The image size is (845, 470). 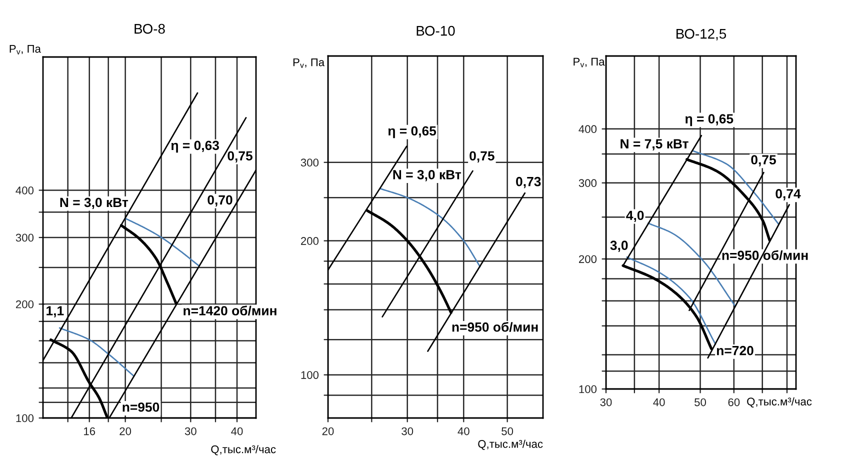 I want to click on annotation: 3,0, so click(x=619, y=246).